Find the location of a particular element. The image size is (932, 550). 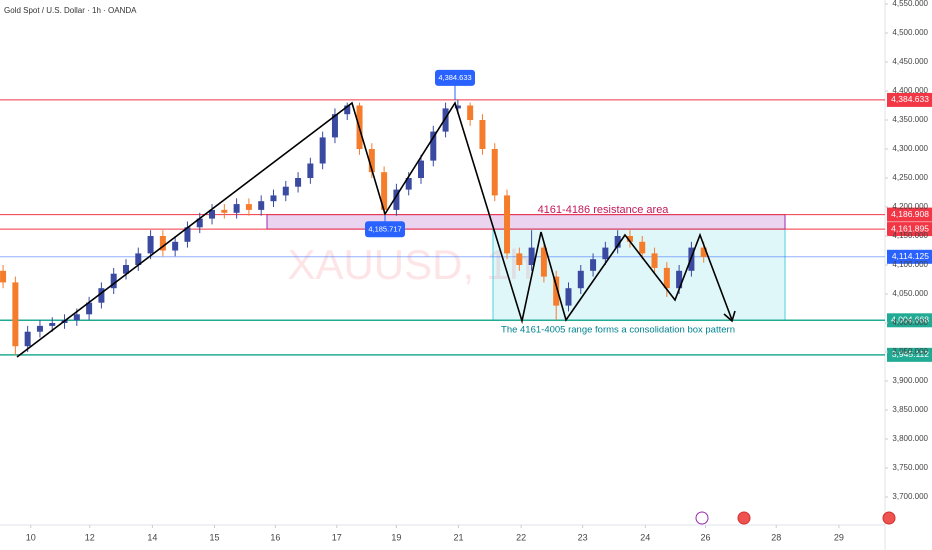

x-tick-label: 28 is located at coordinates (776, 537).